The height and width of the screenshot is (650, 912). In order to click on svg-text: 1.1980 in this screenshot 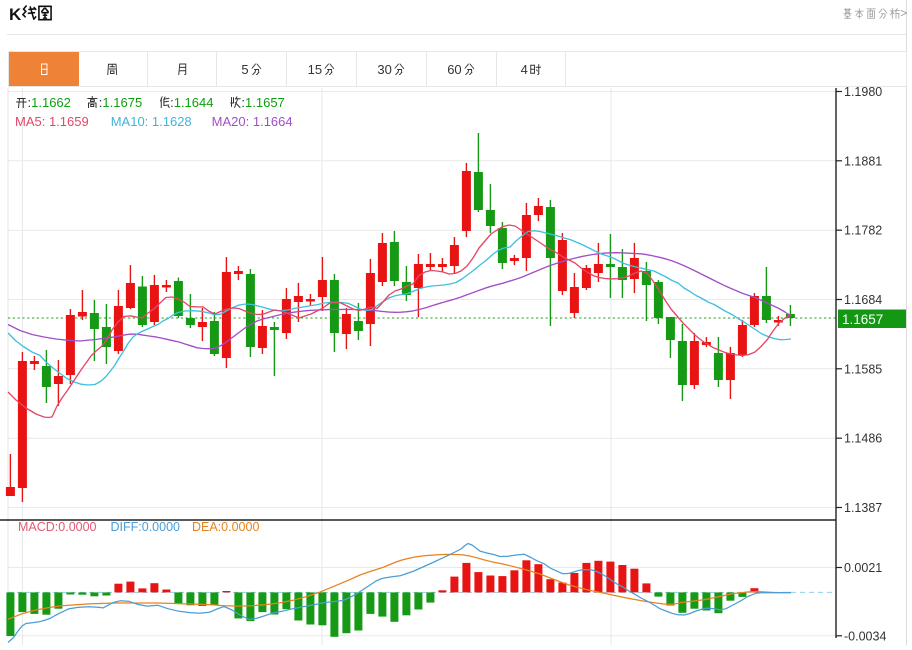, I will do `click(863, 92)`.